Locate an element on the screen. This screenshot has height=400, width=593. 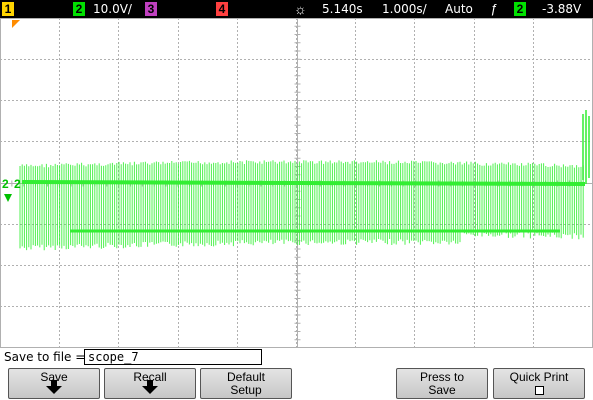
save-softkey-label: Save is located at coordinates (54, 377).